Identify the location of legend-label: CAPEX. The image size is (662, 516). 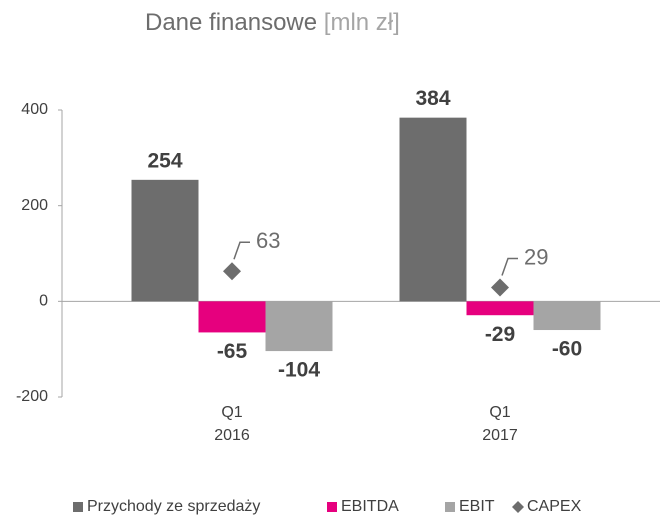
(554, 506).